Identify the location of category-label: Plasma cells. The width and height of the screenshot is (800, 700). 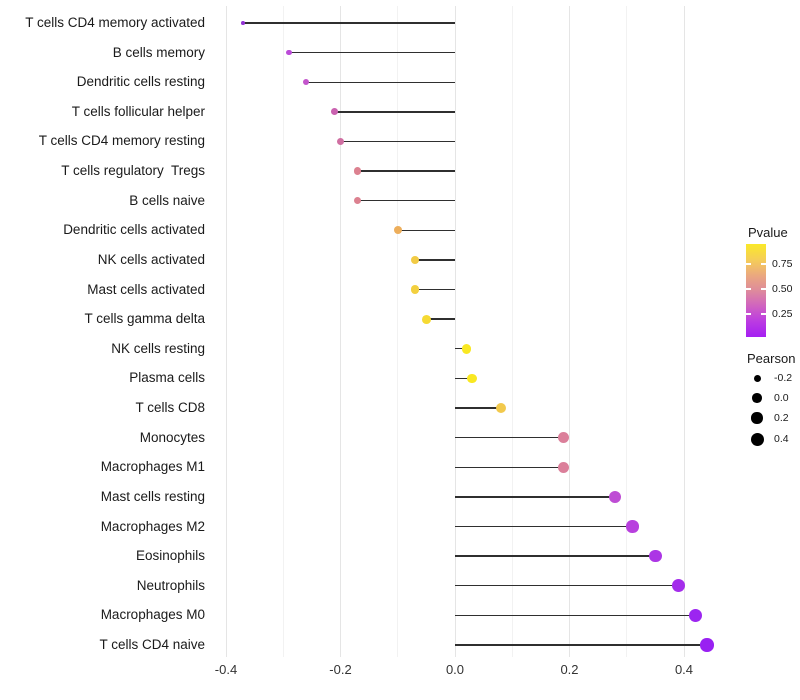
(167, 378).